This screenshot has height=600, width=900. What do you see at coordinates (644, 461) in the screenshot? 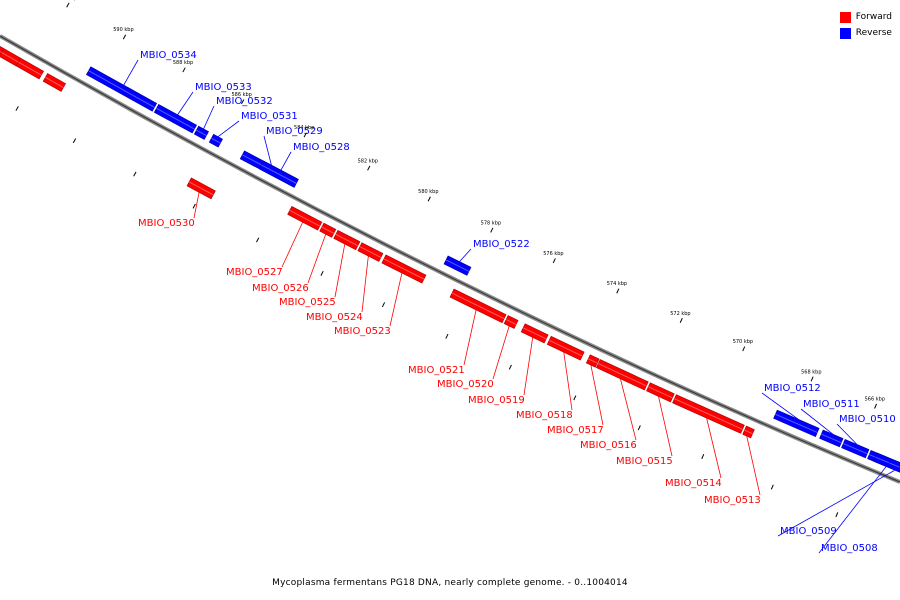
I see `gene-label-mbio-0515: MBIO_0515` at bounding box center [644, 461].